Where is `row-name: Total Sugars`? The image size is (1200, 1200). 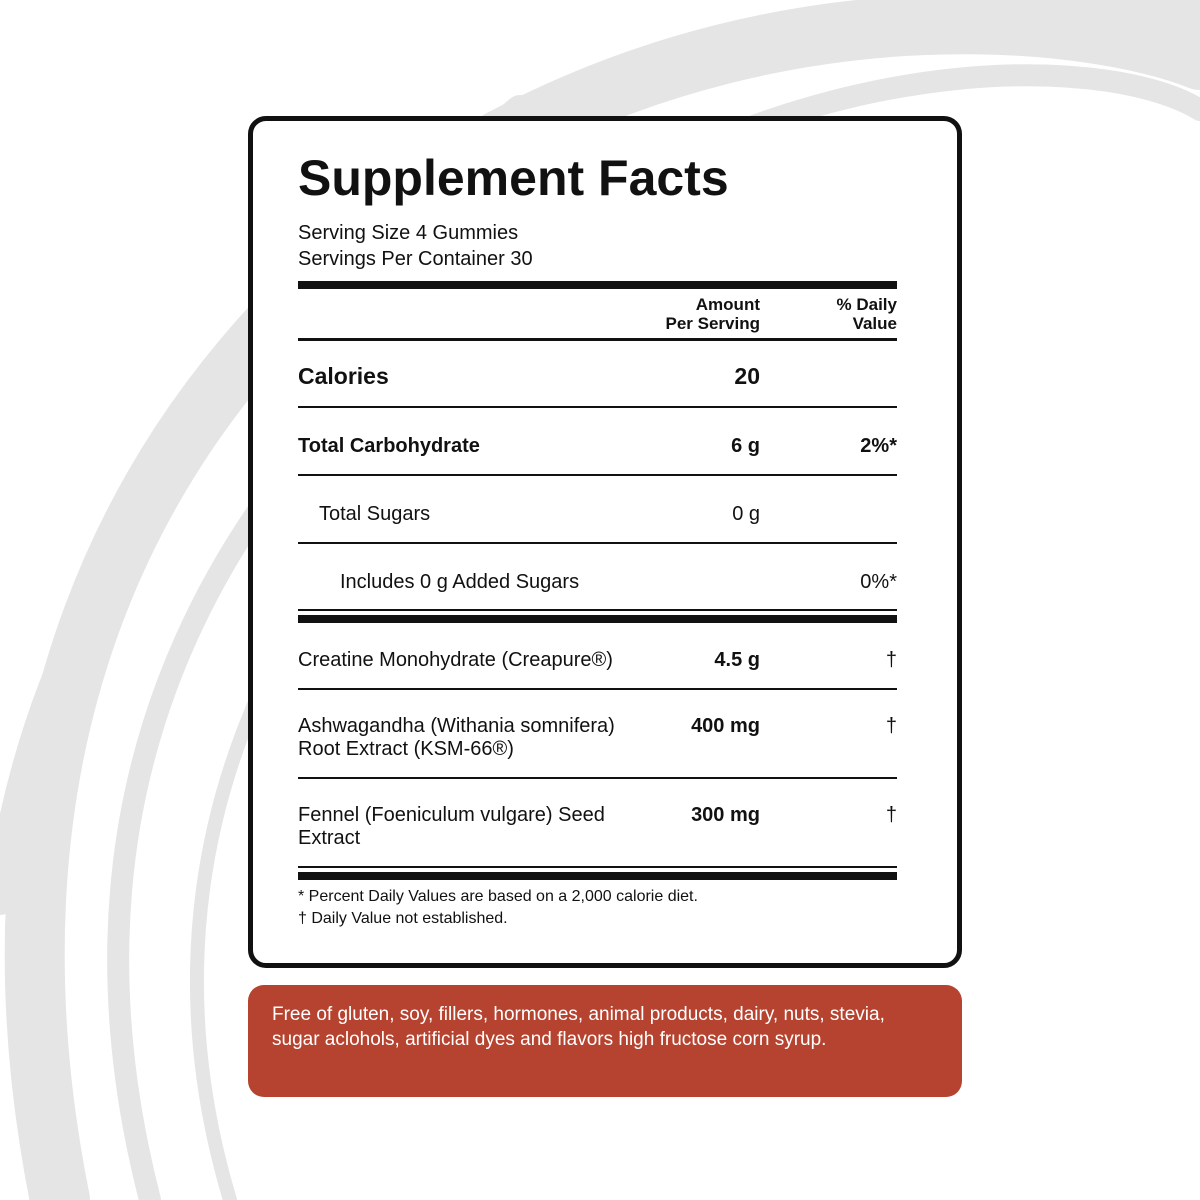
row-name: Total Sugars is located at coordinates (375, 514).